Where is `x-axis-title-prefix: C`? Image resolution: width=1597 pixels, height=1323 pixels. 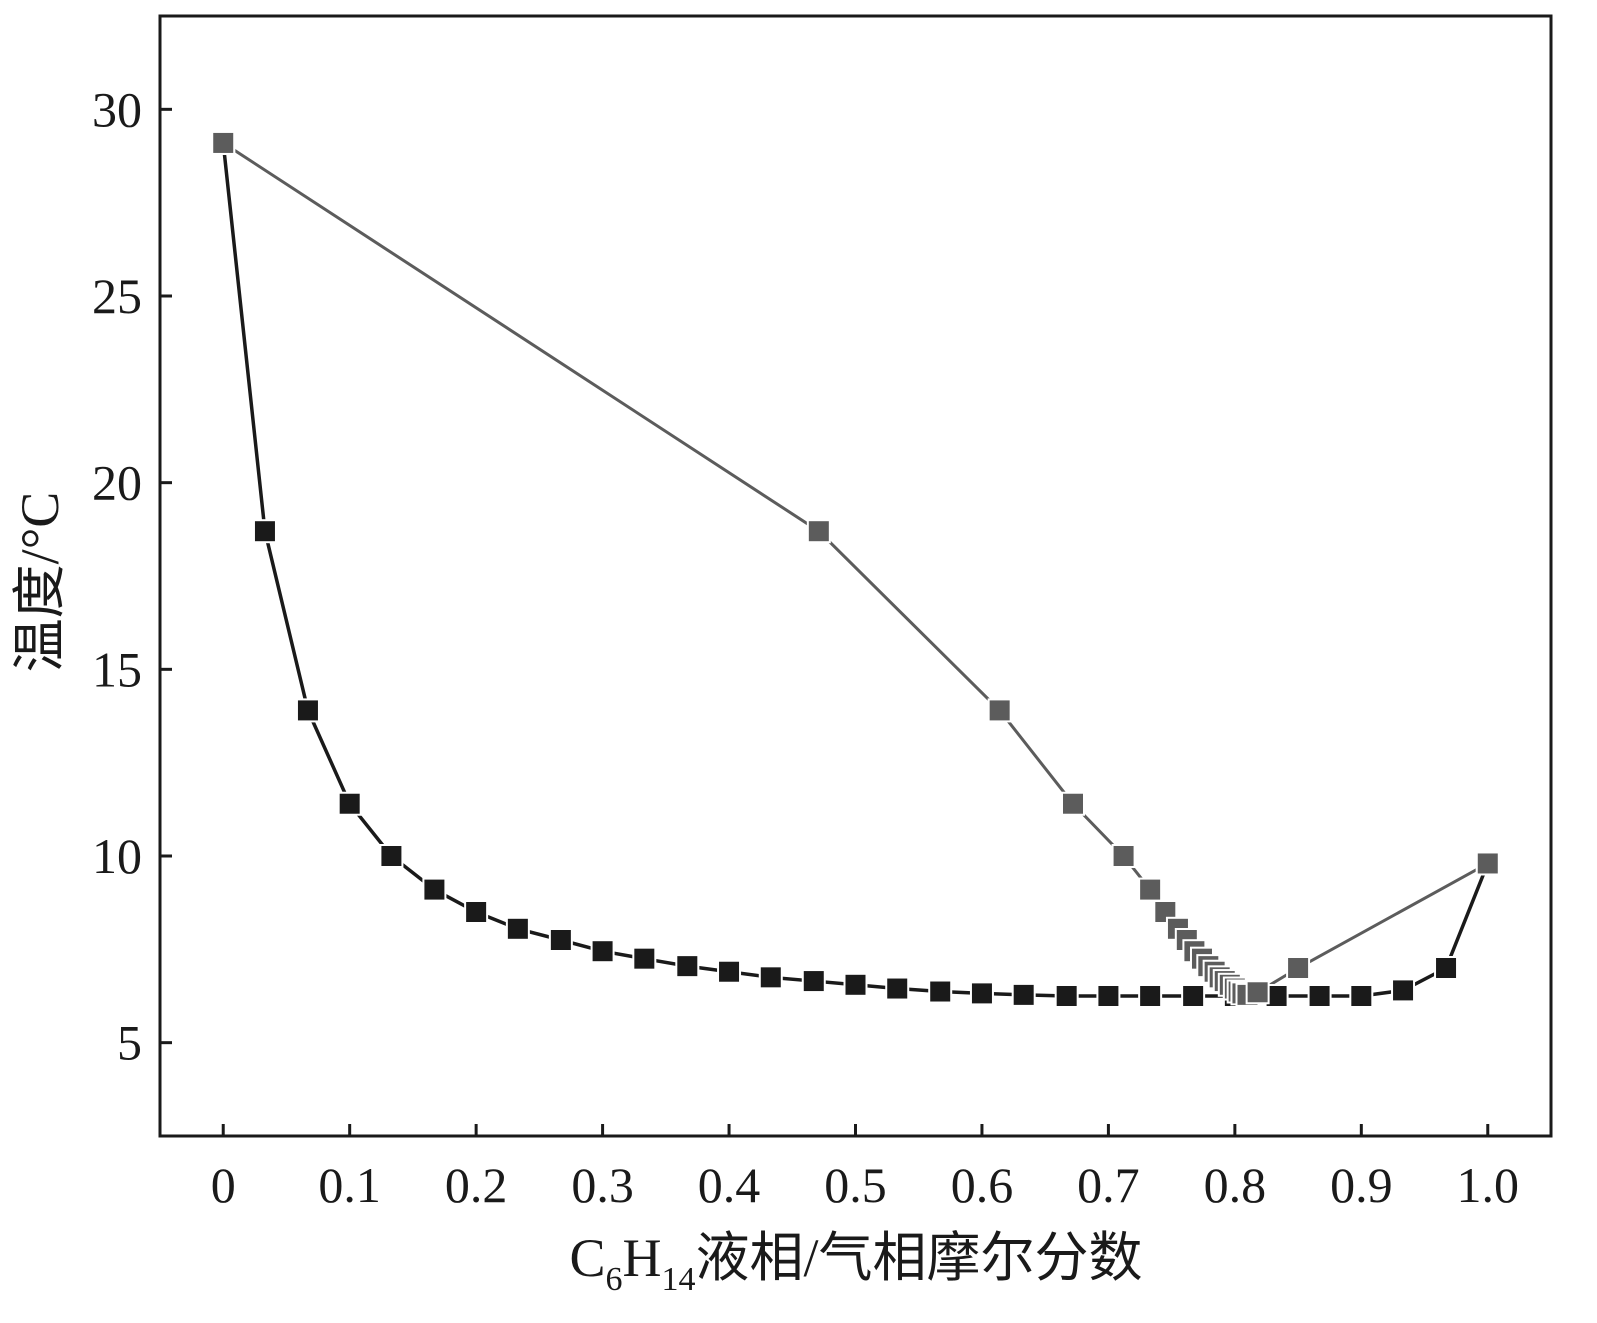
x-axis-title-prefix: C is located at coordinates (587, 1258).